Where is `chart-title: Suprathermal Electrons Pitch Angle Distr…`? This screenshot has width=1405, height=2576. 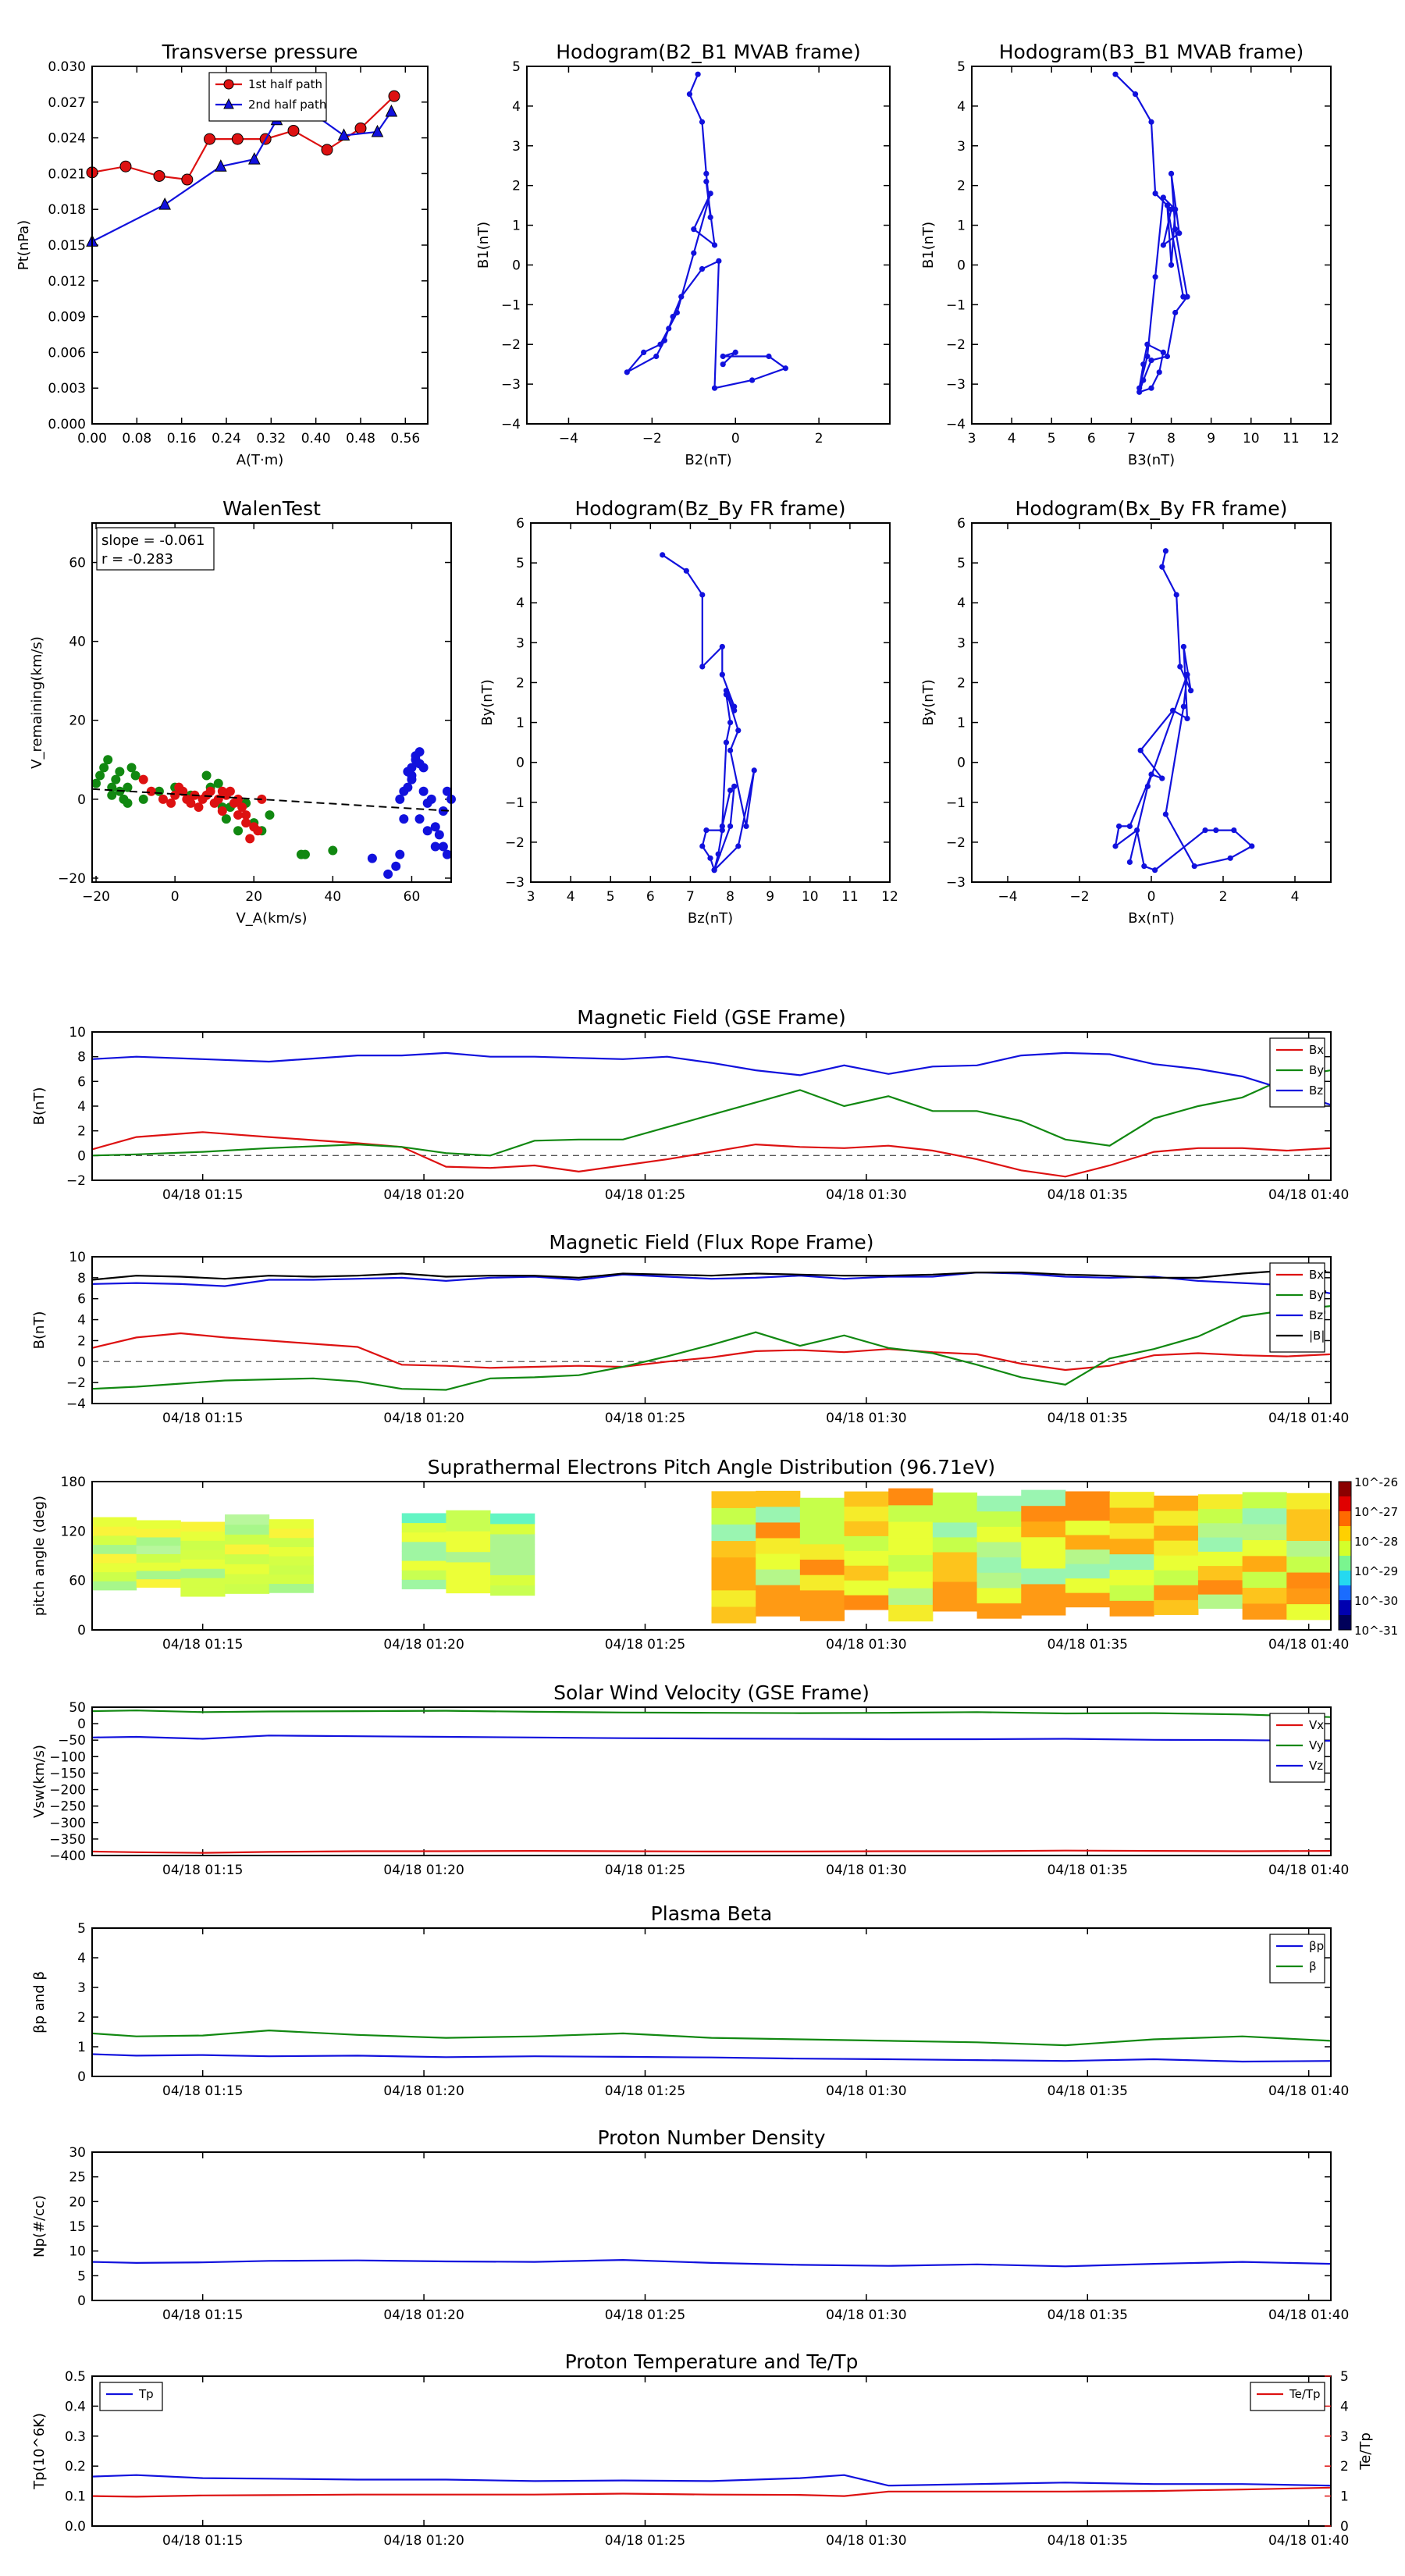
chart-title: Suprathermal Electrons Pitch Angle Distr… is located at coordinates (712, 1467).